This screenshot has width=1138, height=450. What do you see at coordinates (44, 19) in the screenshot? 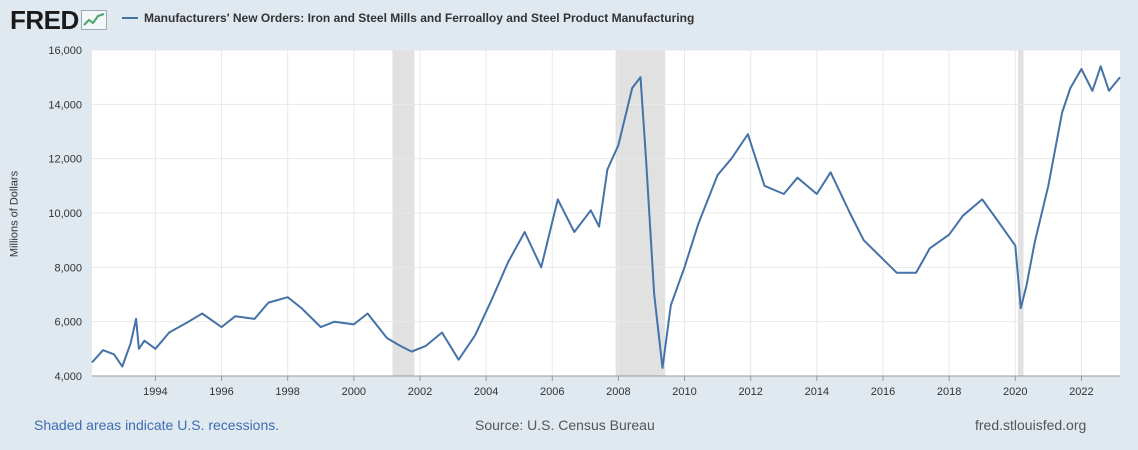
I see `fred-logo-text: FRED` at bounding box center [44, 19].